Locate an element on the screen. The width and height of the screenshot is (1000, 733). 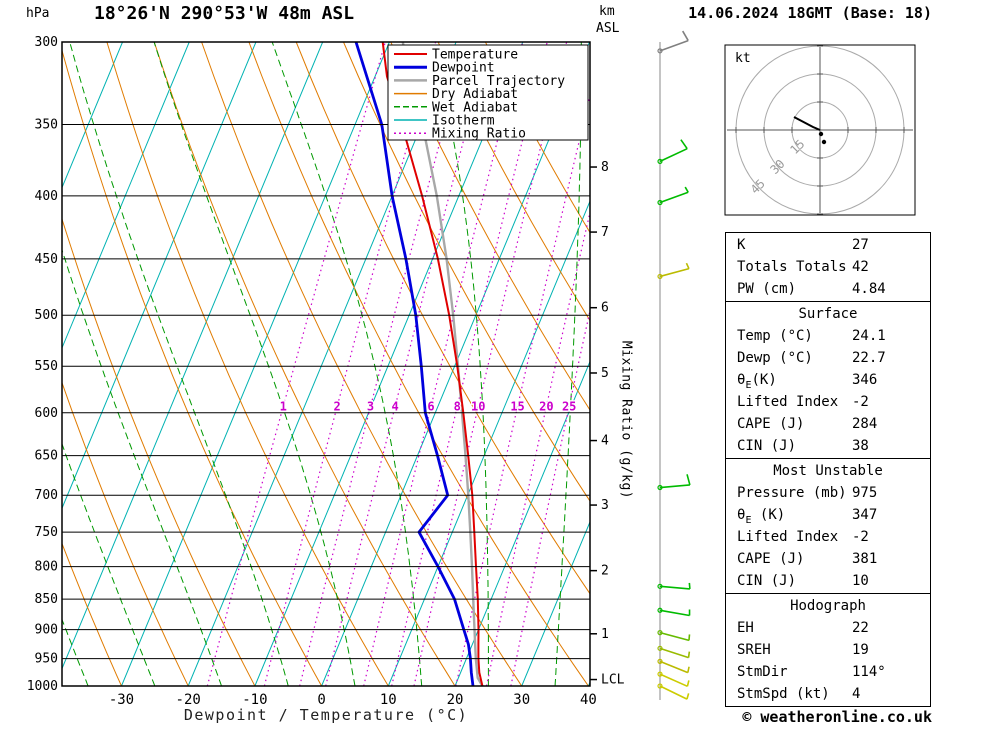
dry-adiabat-line is located at coordinates (92, 614).